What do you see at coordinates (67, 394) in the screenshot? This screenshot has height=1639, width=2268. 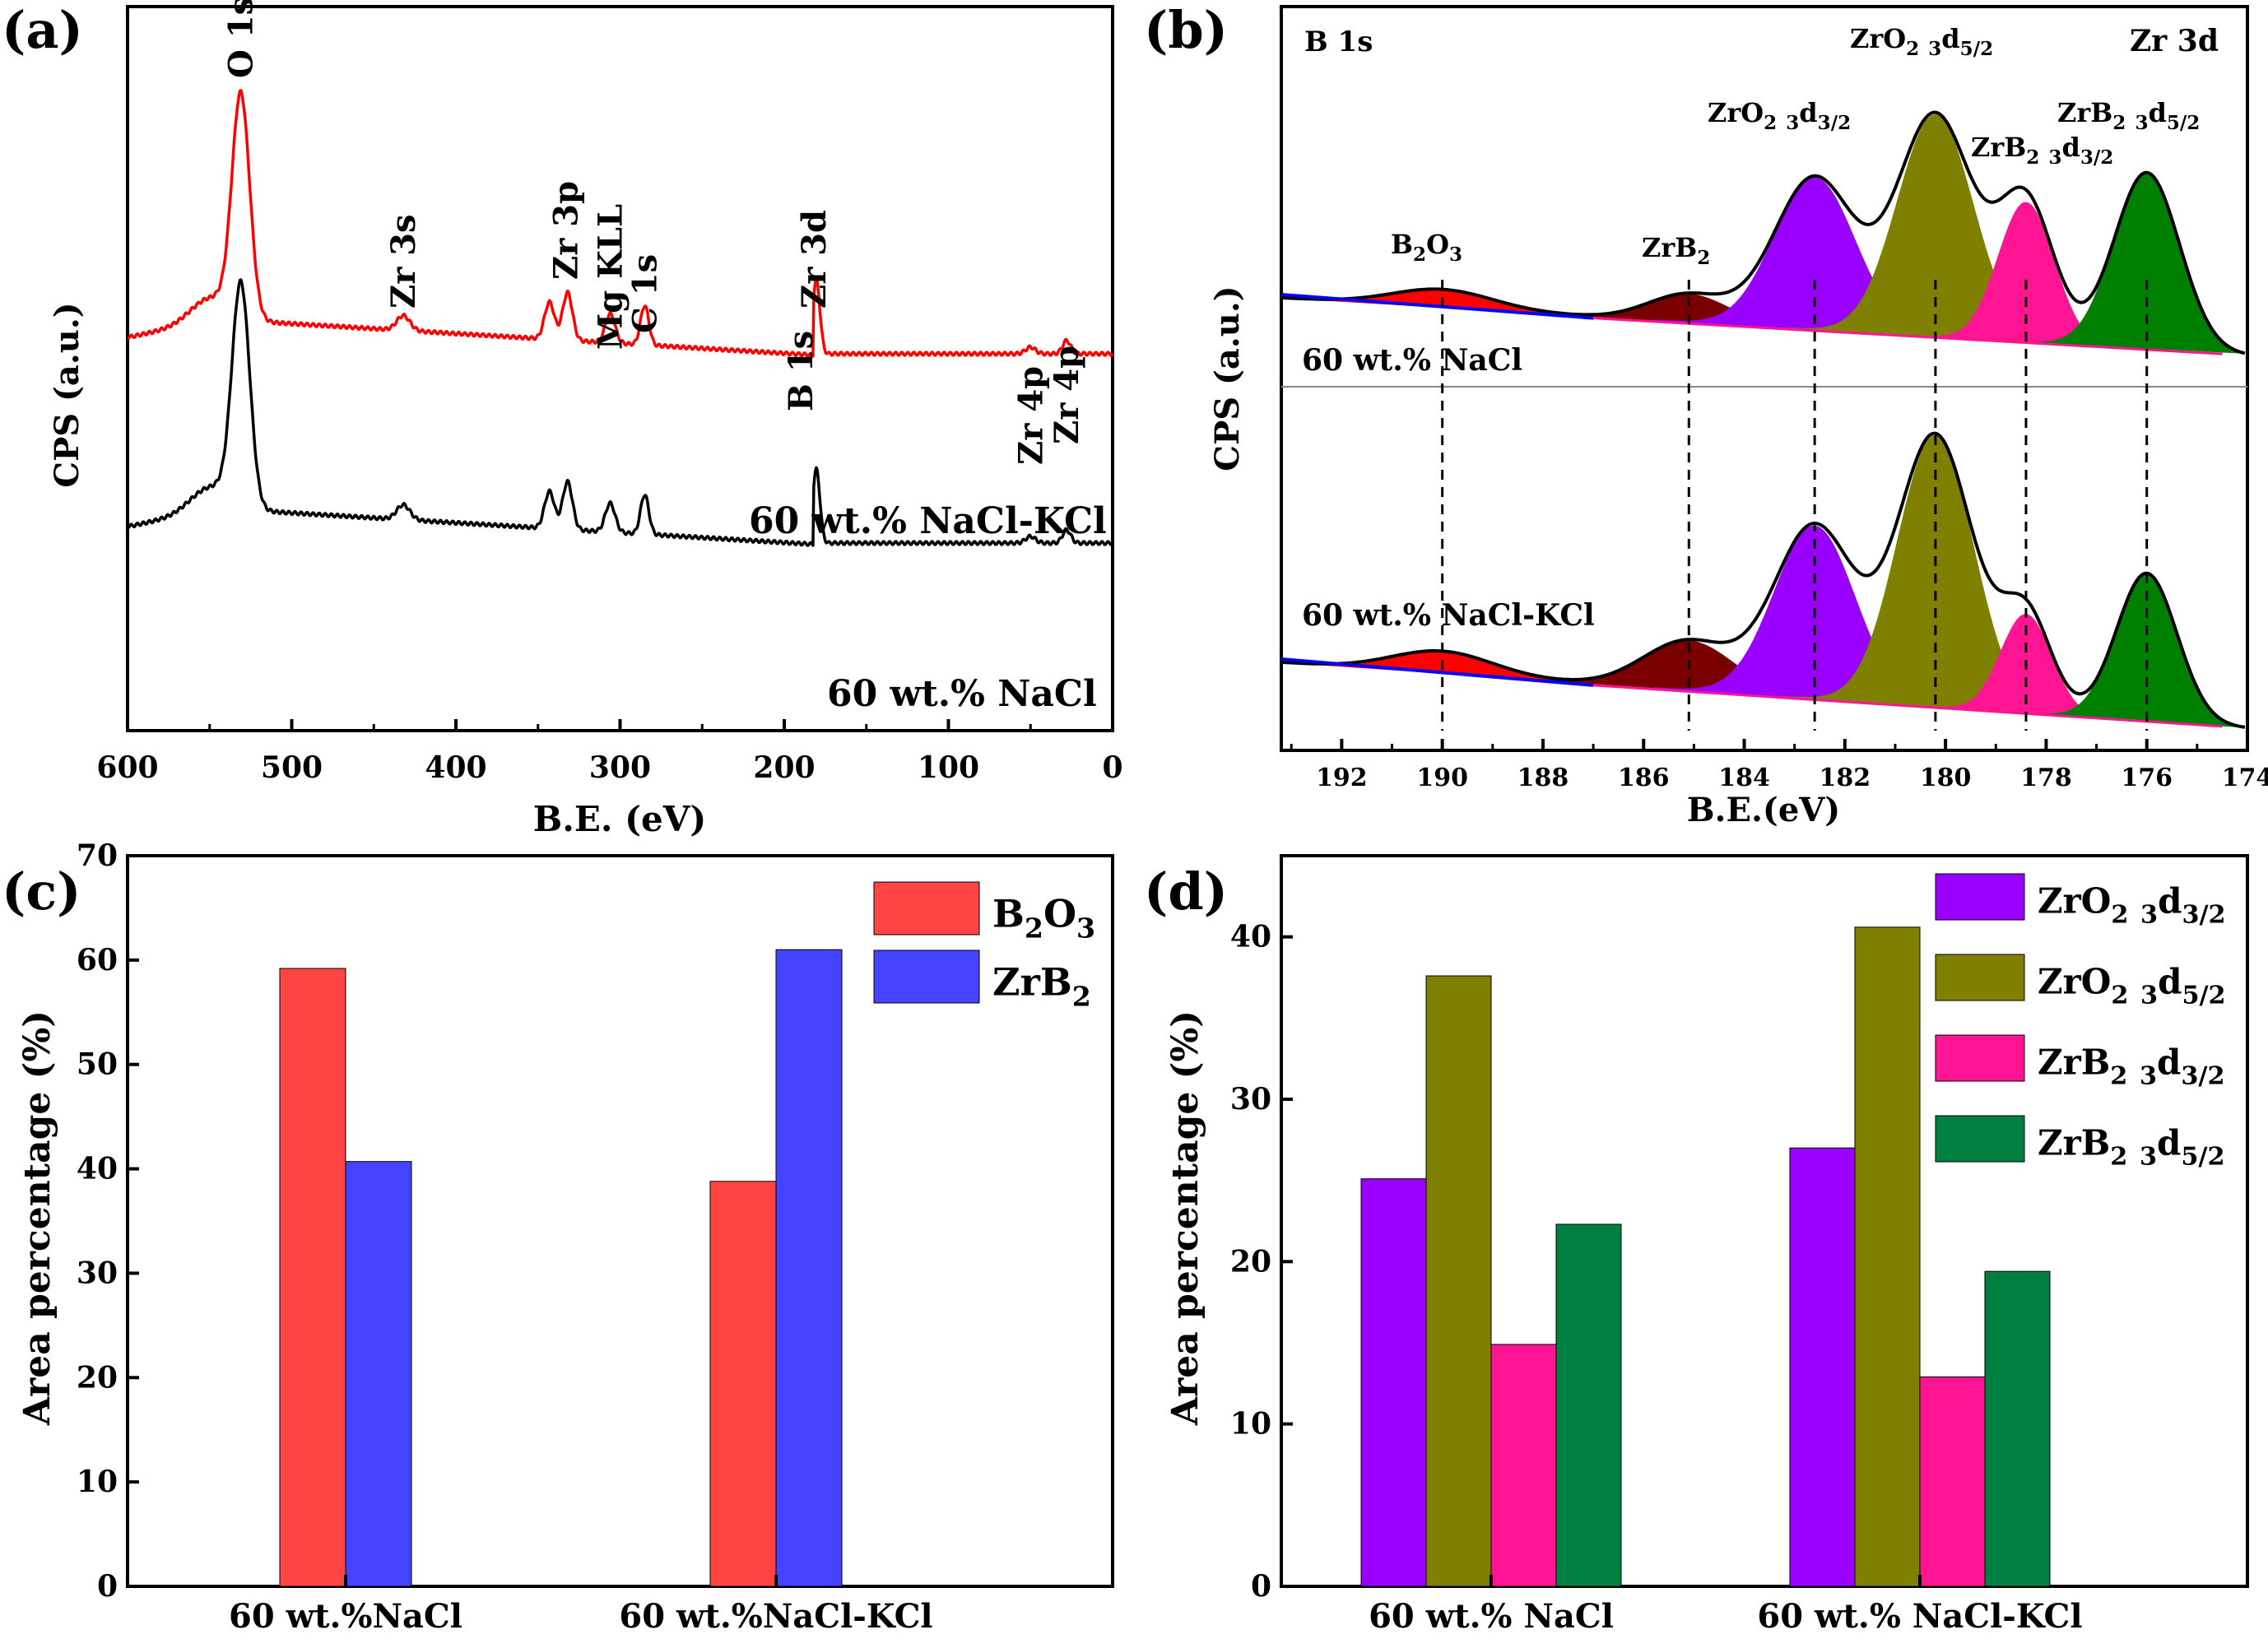 I see `panel-a-ylabel: CPS (a.u.)` at bounding box center [67, 394].